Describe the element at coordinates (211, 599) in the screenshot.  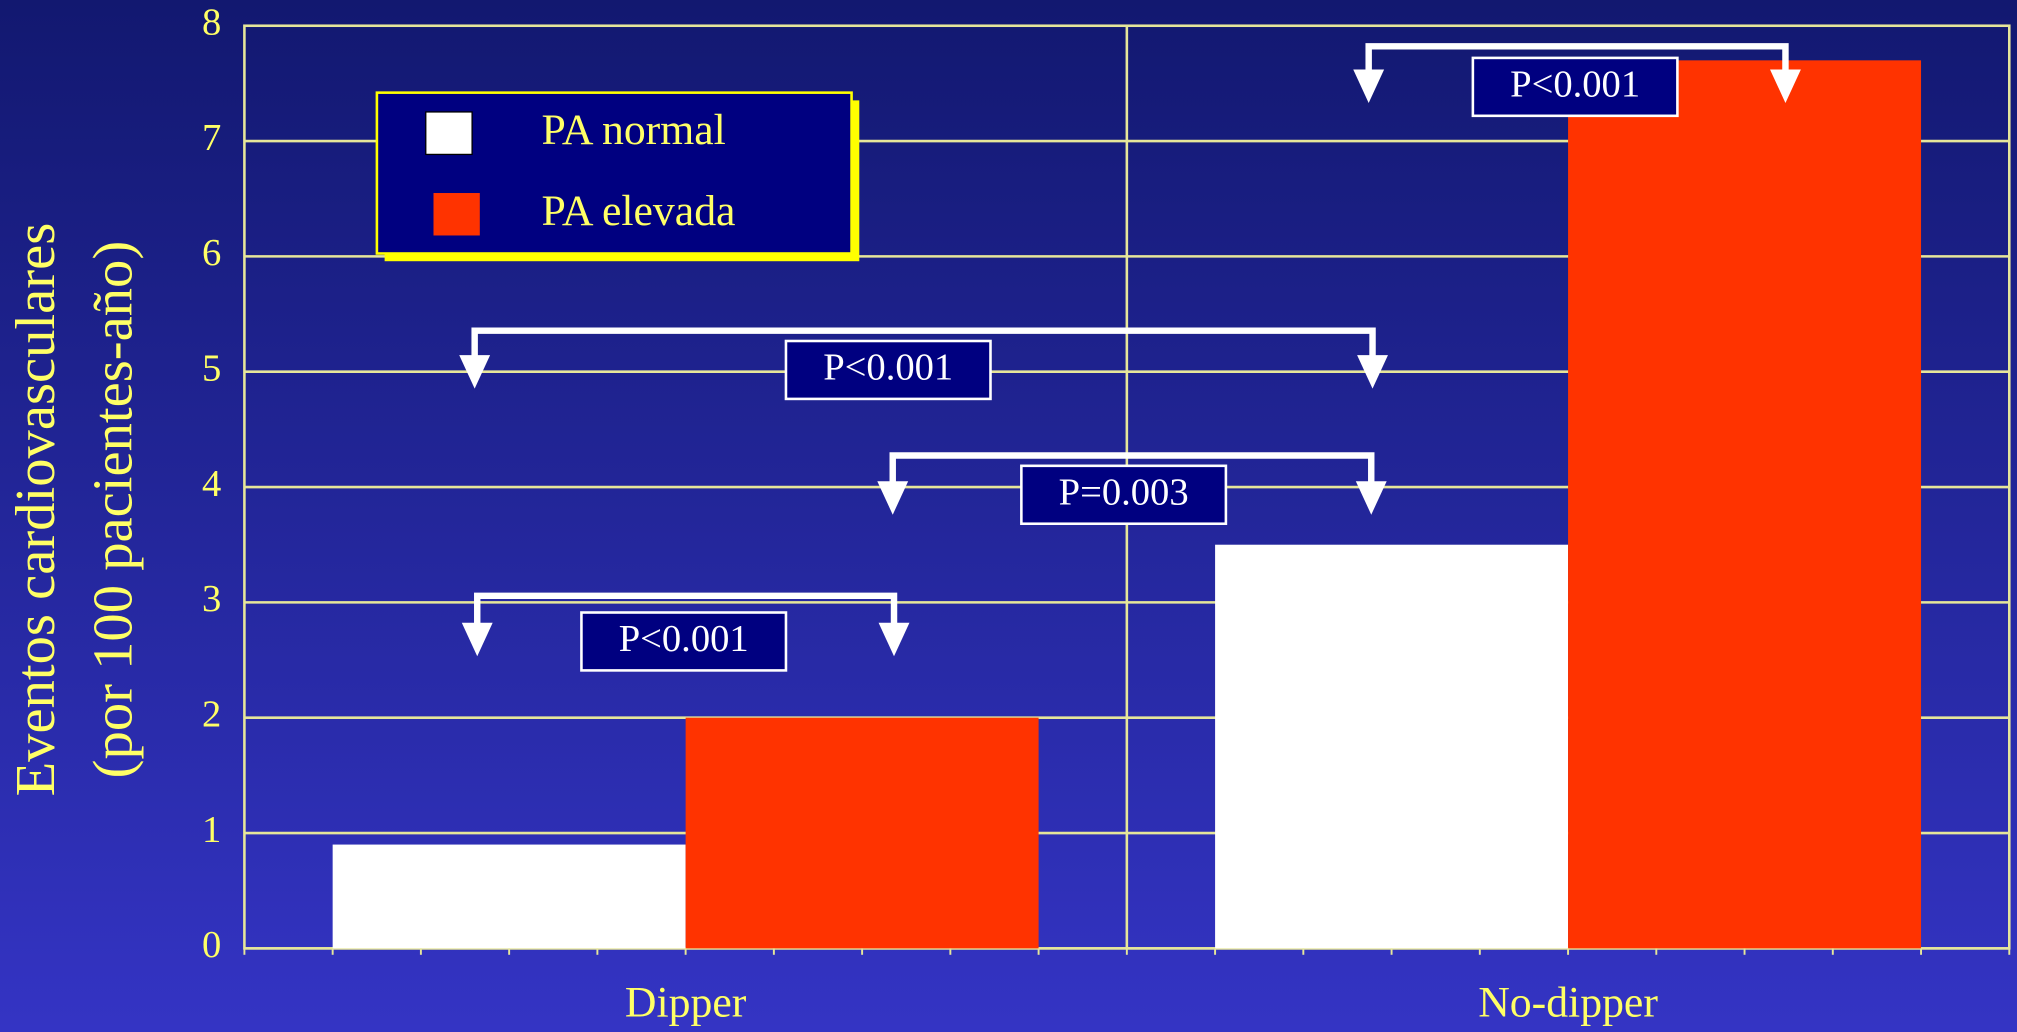
I see `y-tick-label: 3` at that location.